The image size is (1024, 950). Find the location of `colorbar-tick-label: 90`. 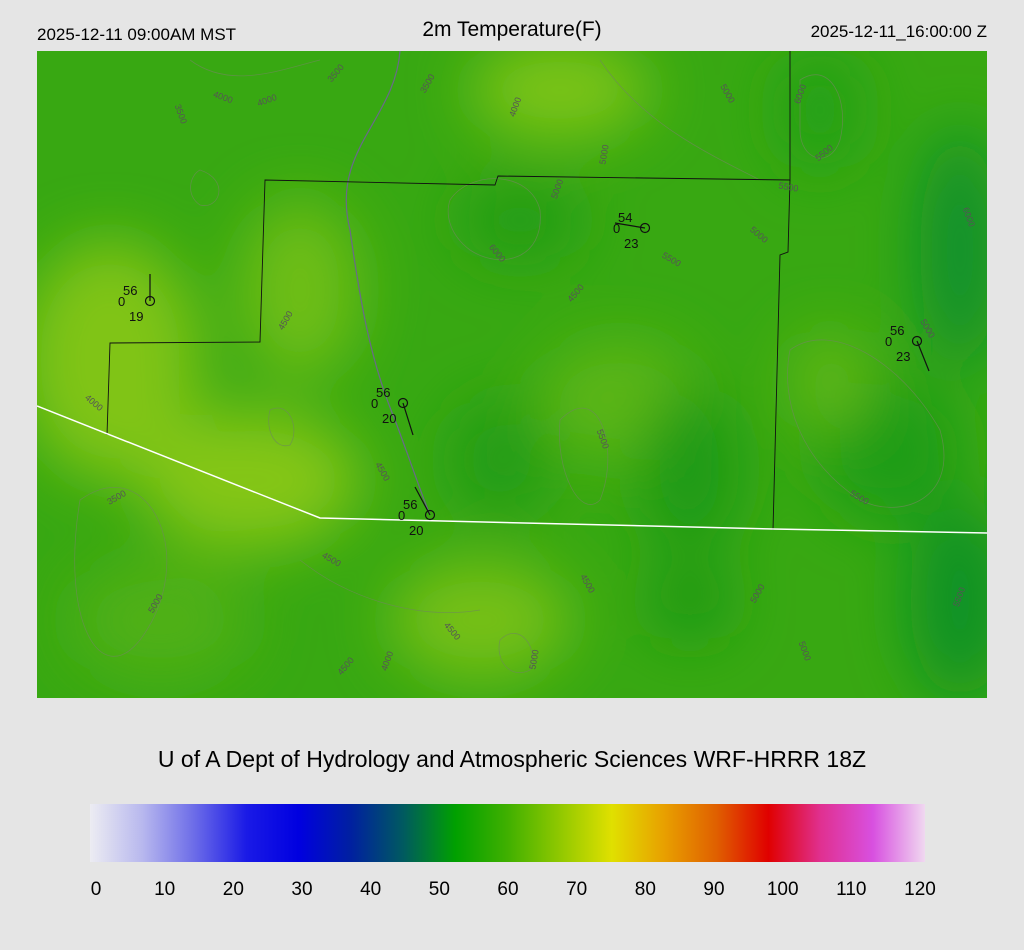

colorbar-tick-label: 90 is located at coordinates (713, 889).